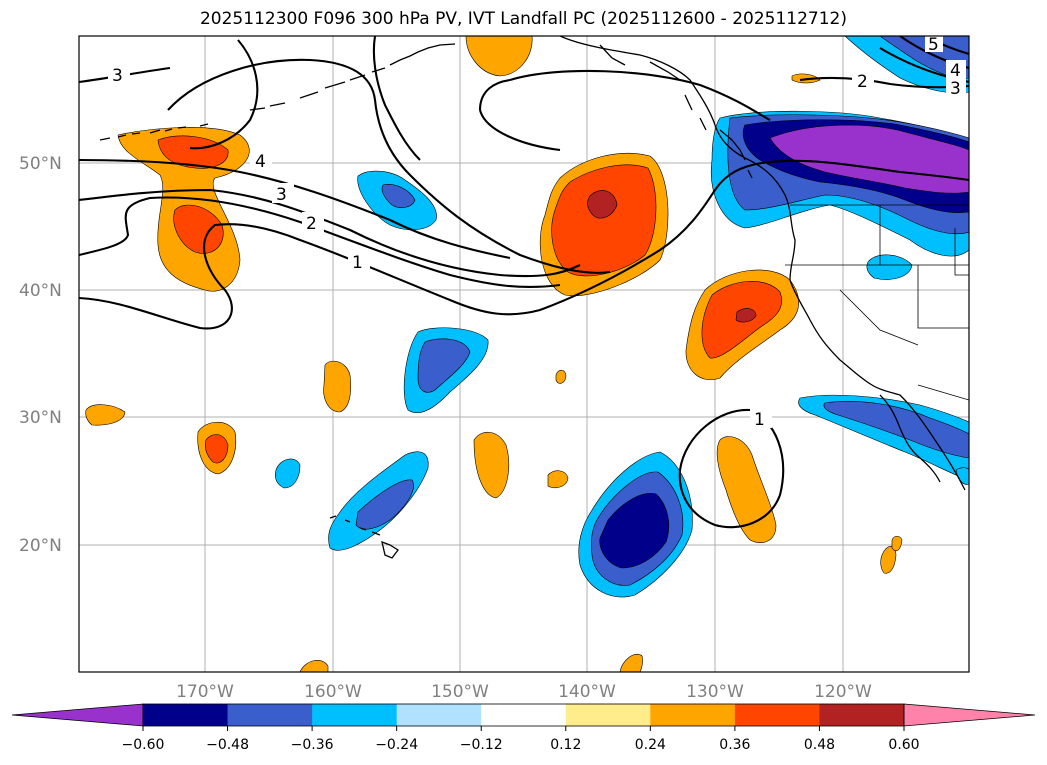  Describe the element at coordinates (205, 692) in the screenshot. I see `lon-label-170w: 170°W` at that location.